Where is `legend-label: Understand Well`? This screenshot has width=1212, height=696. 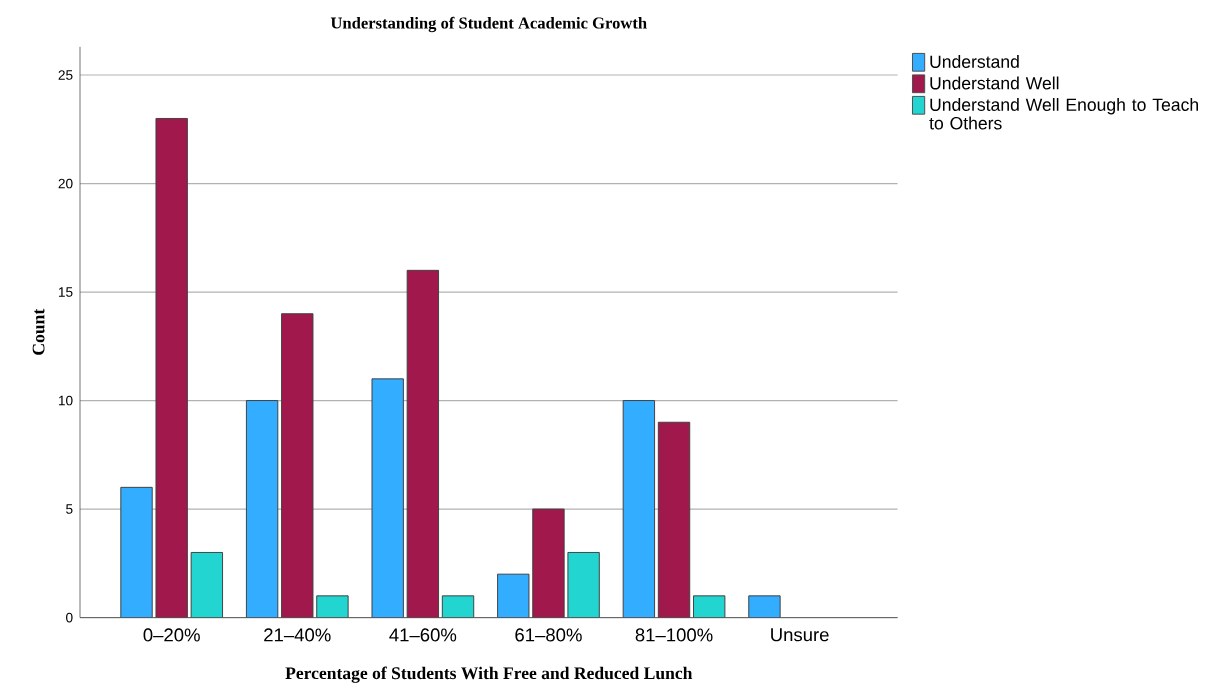
legend-label: Understand Well is located at coordinates (994, 83).